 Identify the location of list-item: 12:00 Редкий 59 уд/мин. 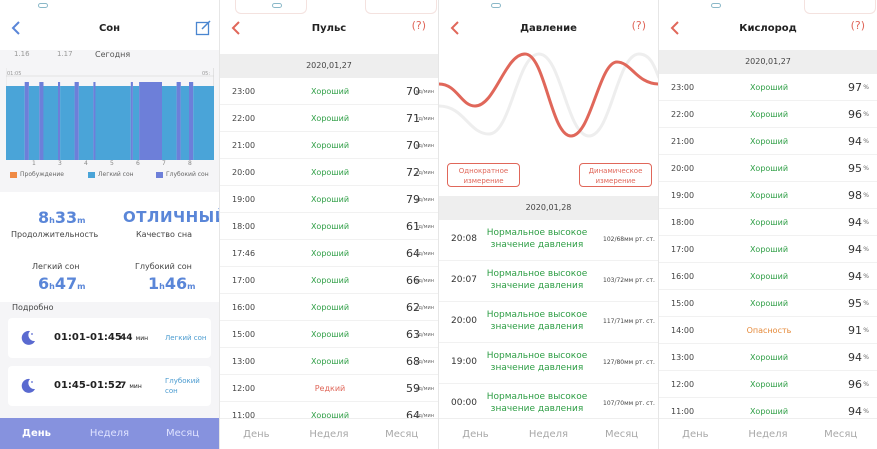
(329, 388).